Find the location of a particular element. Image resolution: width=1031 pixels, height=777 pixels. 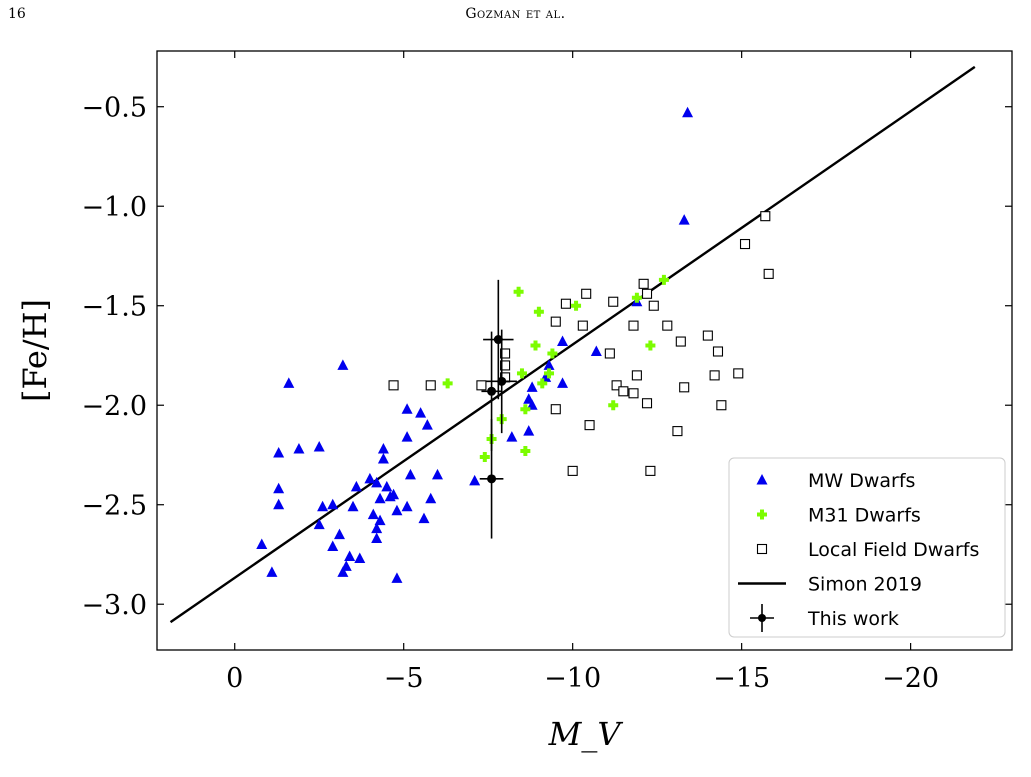

legend-marker-square is located at coordinates (762, 549).